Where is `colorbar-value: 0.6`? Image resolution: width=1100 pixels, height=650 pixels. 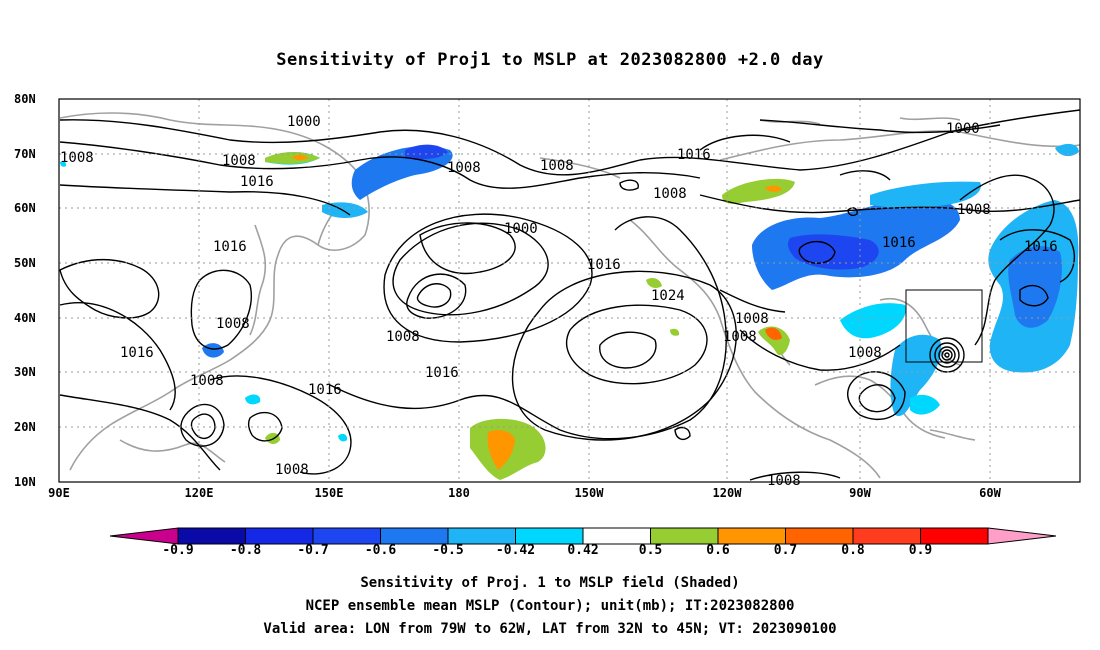 colorbar-value: 0.6 is located at coordinates (718, 550).